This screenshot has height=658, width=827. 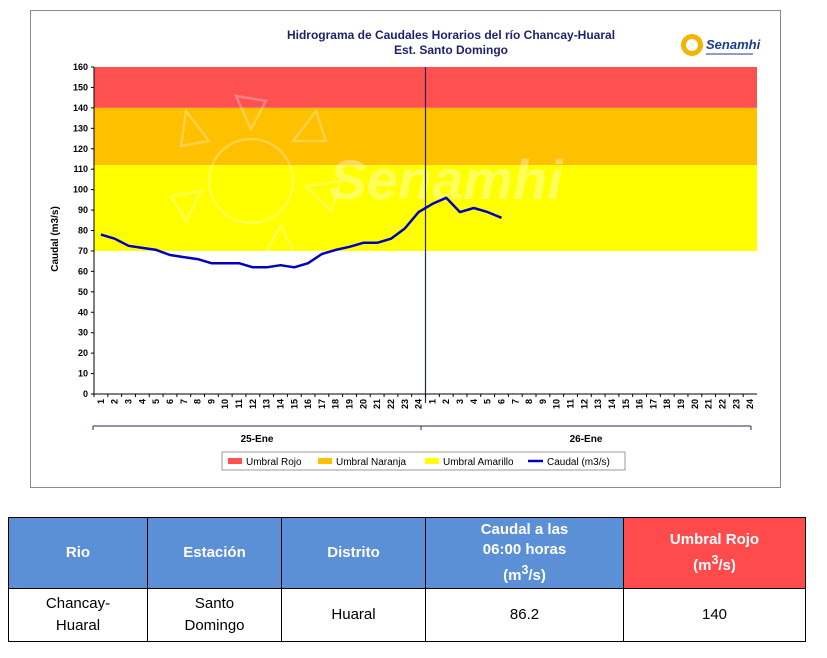 I want to click on y-tick-label: 60, so click(x=83, y=271).